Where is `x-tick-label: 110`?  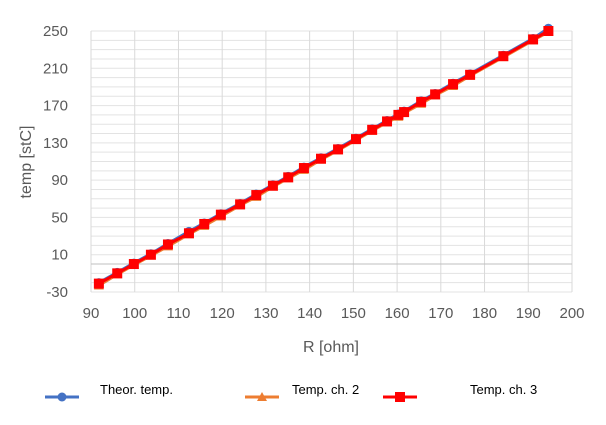
x-tick-label: 110 is located at coordinates (178, 313).